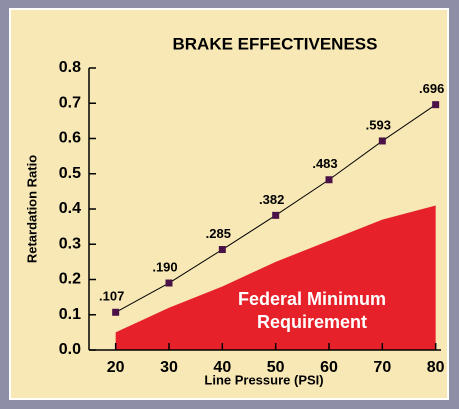 The width and height of the screenshot is (459, 409). I want to click on x-tick-label: 30, so click(169, 367).